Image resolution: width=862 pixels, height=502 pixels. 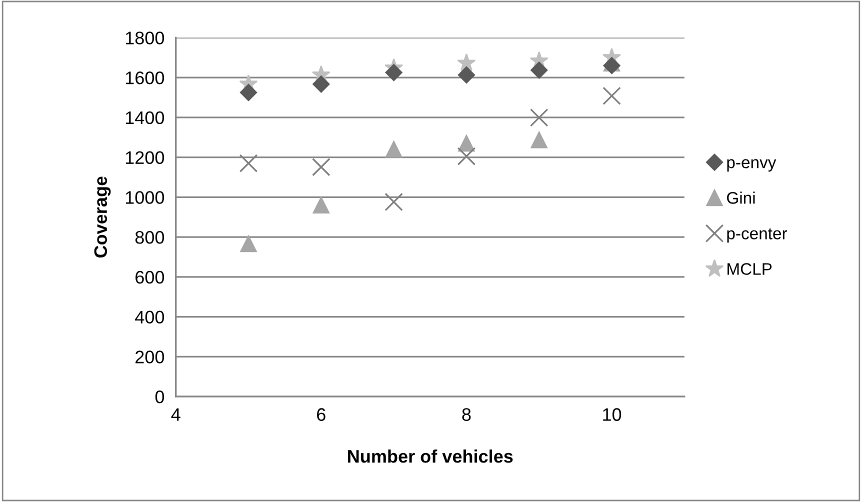 I want to click on legend-label: MCLP, so click(x=750, y=269).